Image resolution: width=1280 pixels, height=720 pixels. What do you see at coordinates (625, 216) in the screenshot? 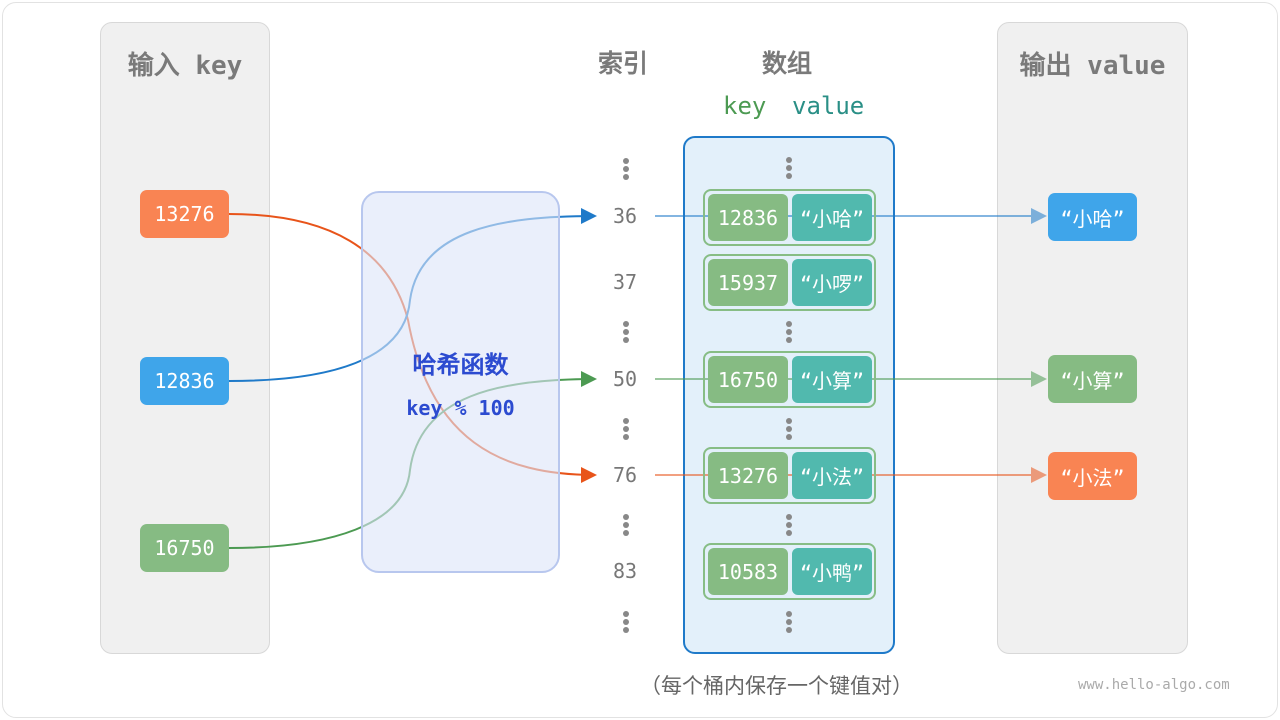
I see `index-36: 36` at bounding box center [625, 216].